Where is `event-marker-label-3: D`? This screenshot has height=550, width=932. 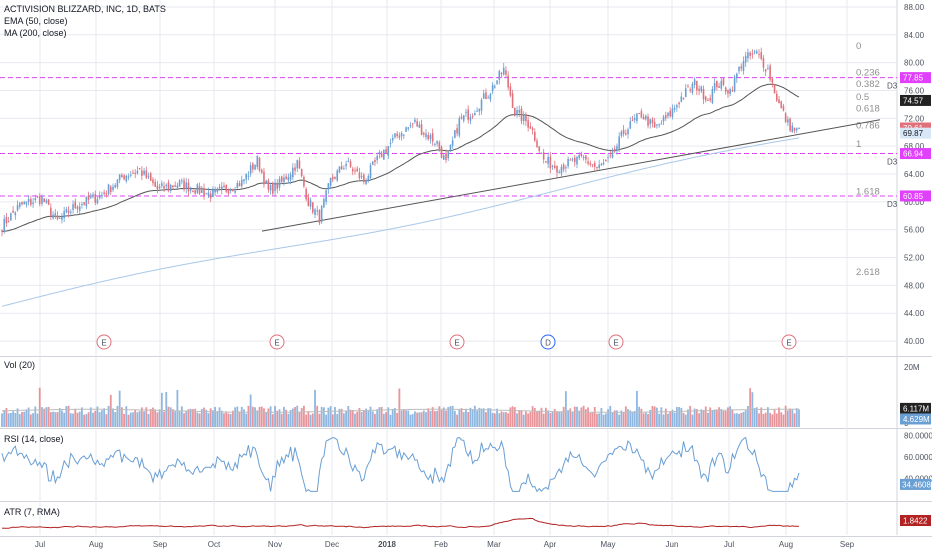 event-marker-label-3: D is located at coordinates (548, 343).